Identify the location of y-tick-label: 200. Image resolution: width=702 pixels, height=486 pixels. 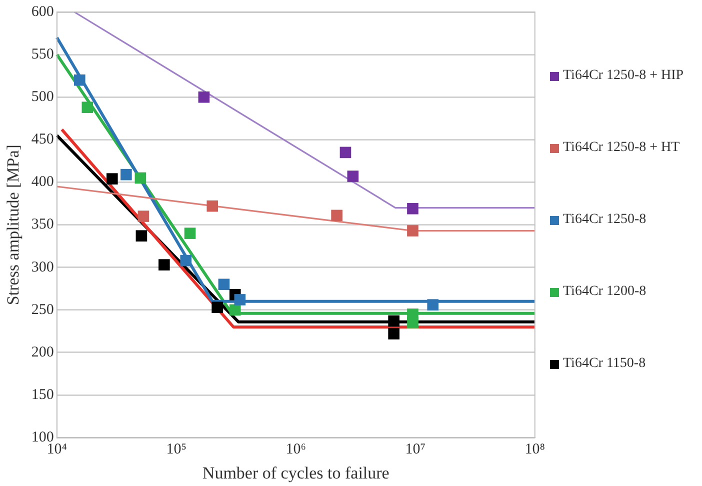
(42, 352).